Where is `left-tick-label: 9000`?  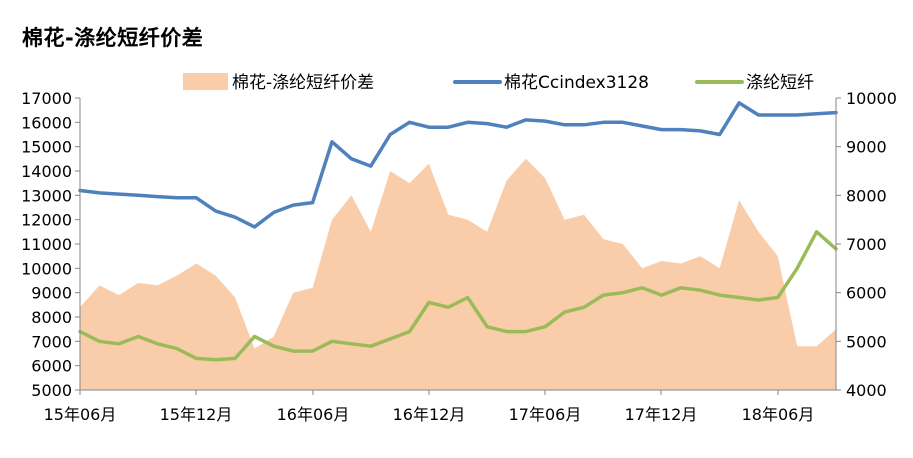 left-tick-label: 9000 is located at coordinates (51, 293).